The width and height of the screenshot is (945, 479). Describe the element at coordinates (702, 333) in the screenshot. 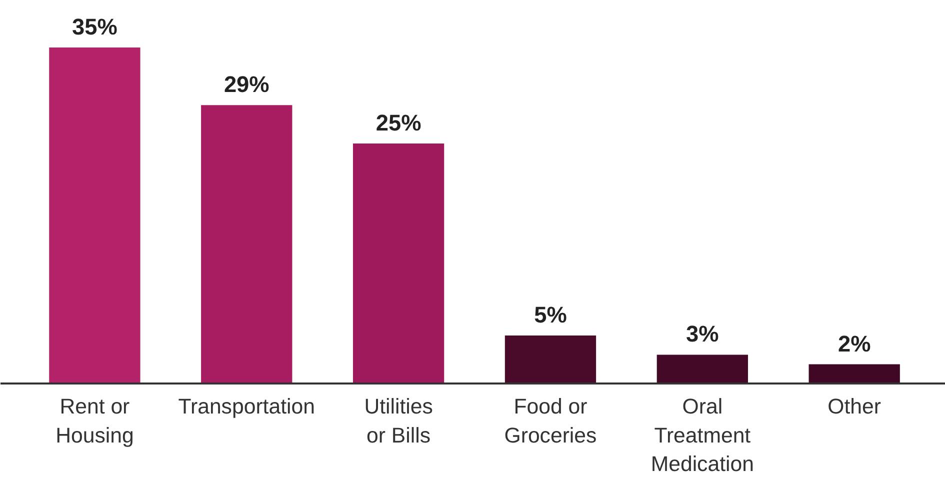

I see `data-label: 3%` at that location.